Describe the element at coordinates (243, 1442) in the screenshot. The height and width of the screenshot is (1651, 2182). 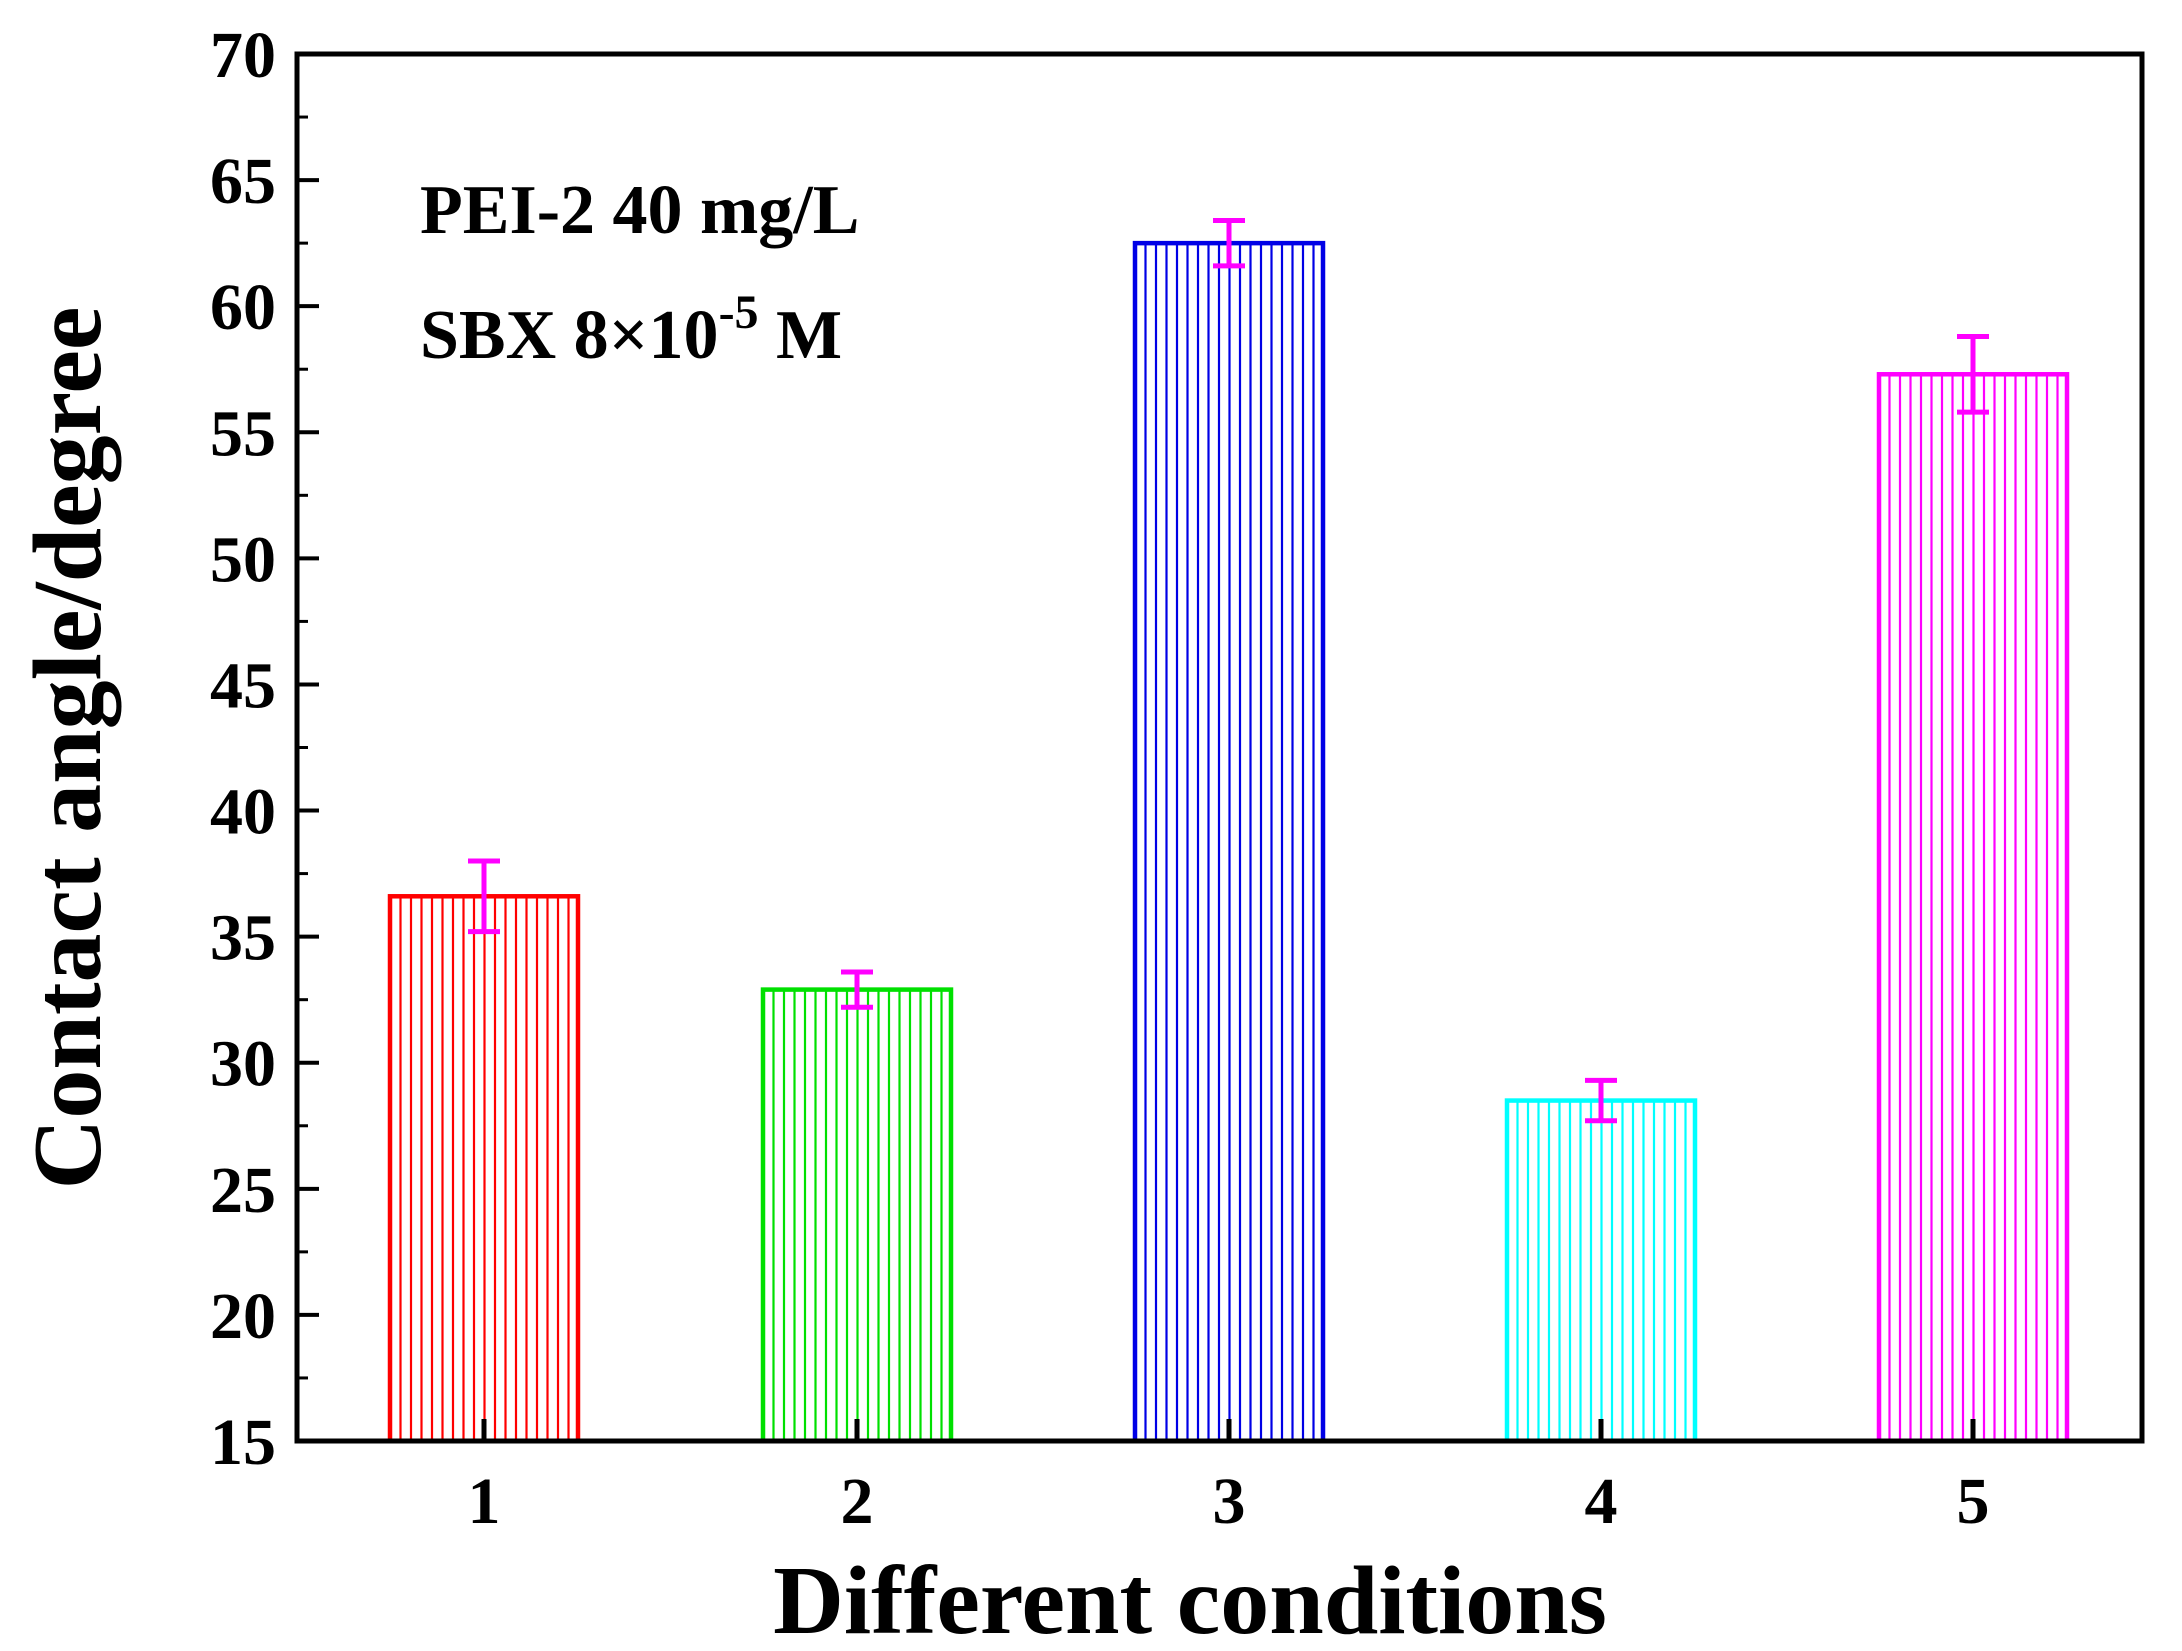
I see `y-tick-label: 15` at that location.